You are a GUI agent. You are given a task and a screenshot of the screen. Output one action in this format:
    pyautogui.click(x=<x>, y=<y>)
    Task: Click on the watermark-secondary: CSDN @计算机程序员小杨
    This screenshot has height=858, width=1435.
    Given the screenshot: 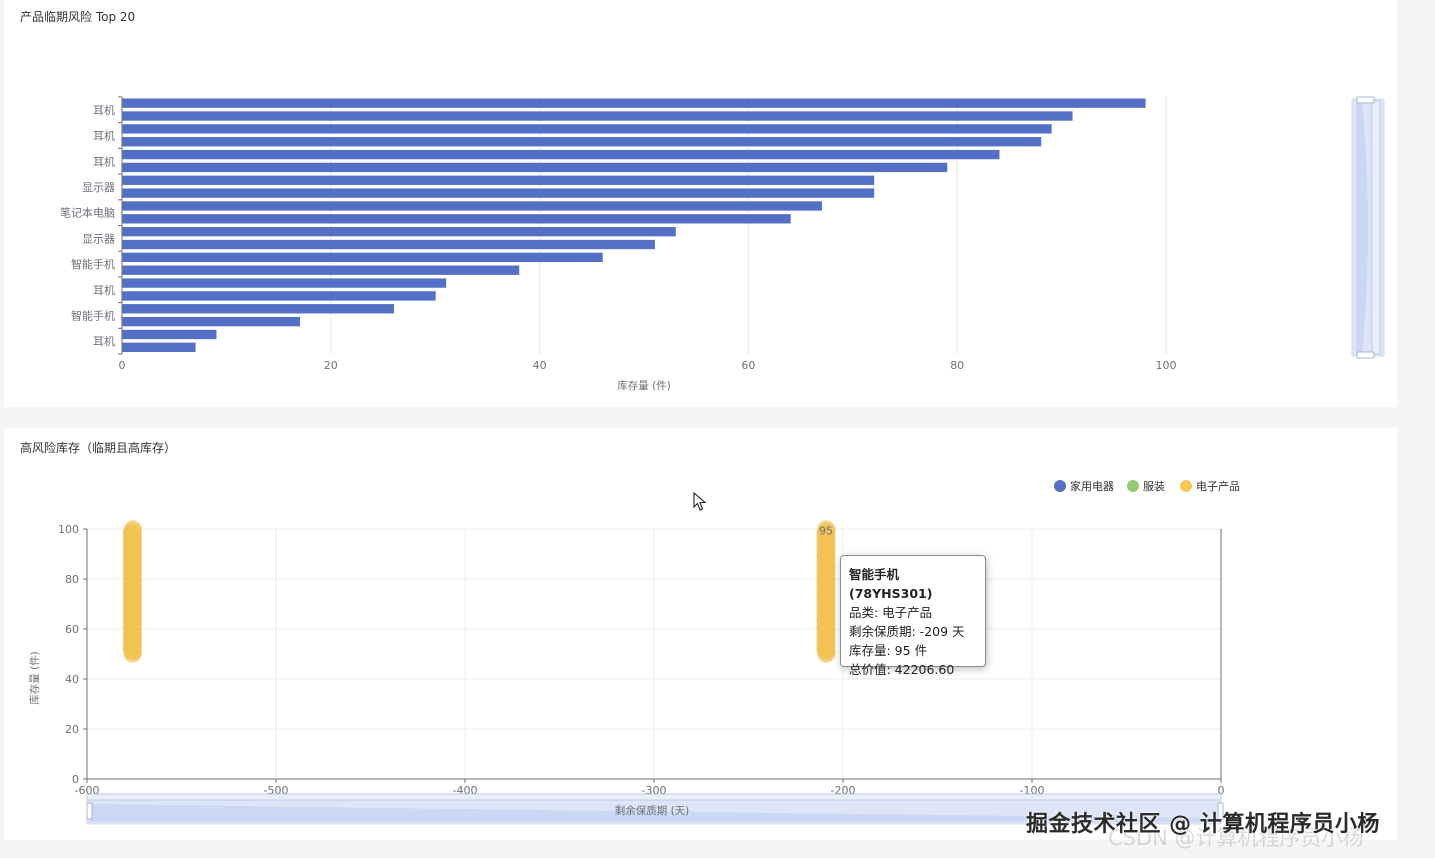 What is the action you would take?
    pyautogui.click(x=1236, y=838)
    